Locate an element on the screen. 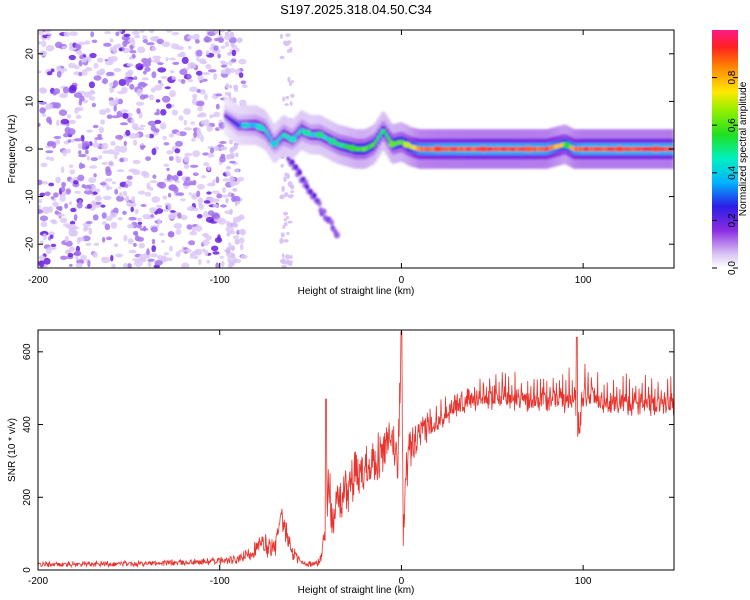 Image resolution: width=750 pixels, height=600 pixels. colorbar-tick-label: 0.2 is located at coordinates (732, 220).